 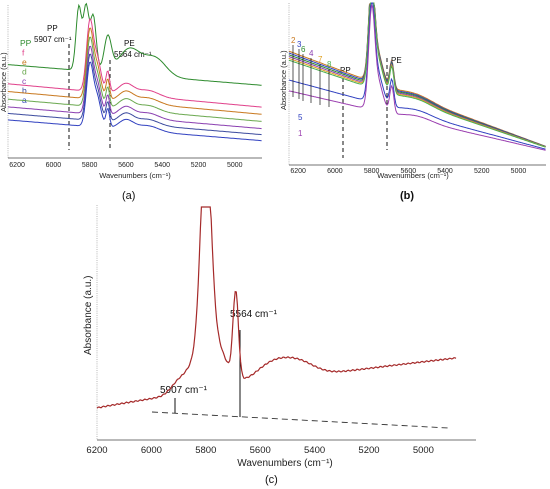 I want to click on panel-a-label: (a), so click(x=128, y=196).